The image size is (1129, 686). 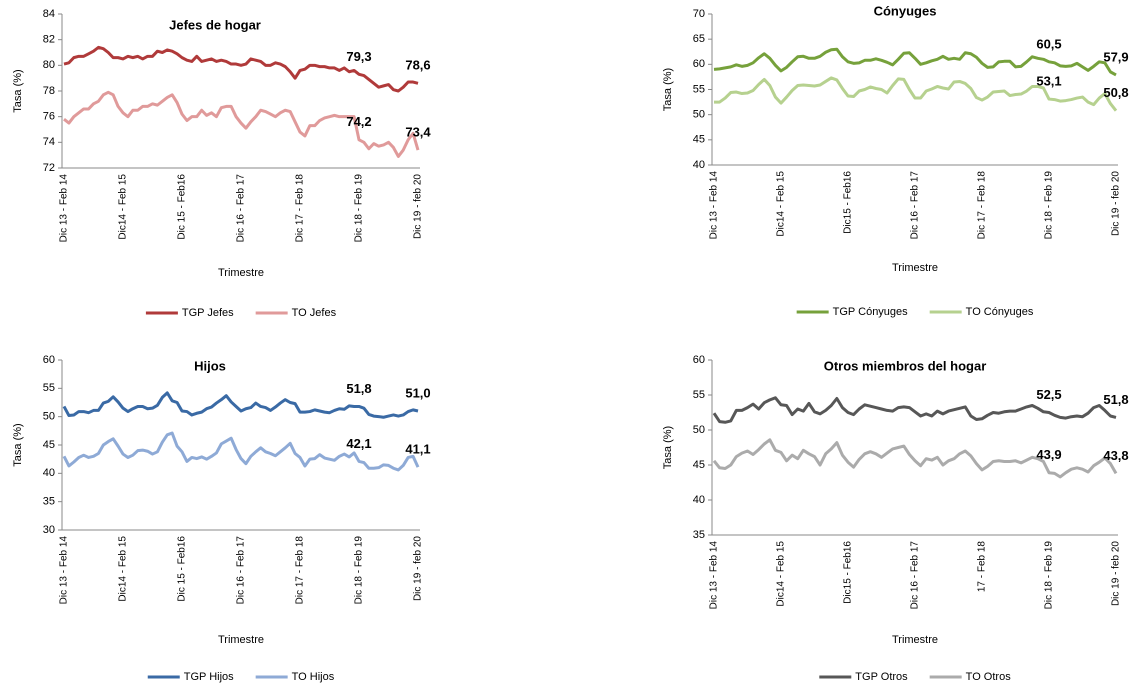 What do you see at coordinates (208, 313) in the screenshot?
I see `legend-label: TGP Jefes` at bounding box center [208, 313].